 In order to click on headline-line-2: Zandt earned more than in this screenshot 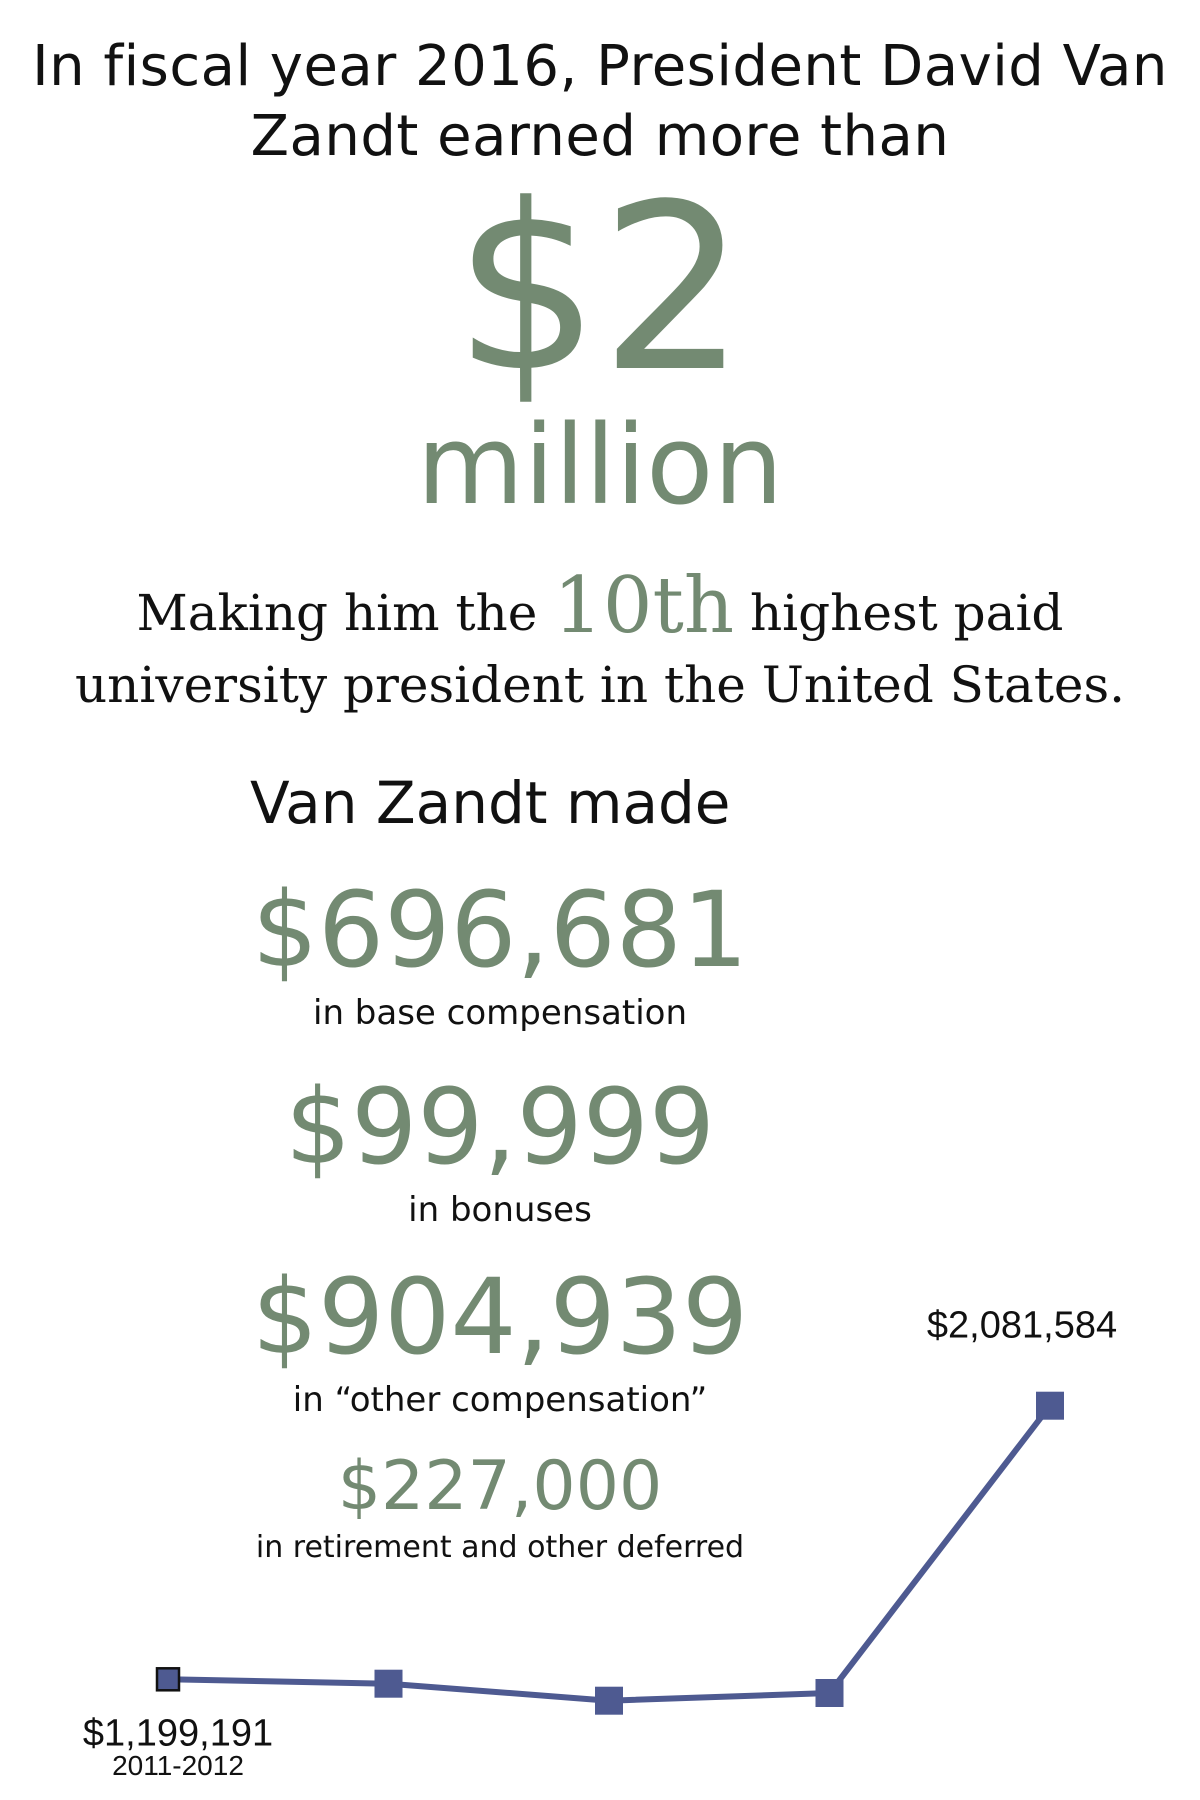, I will do `click(600, 136)`.